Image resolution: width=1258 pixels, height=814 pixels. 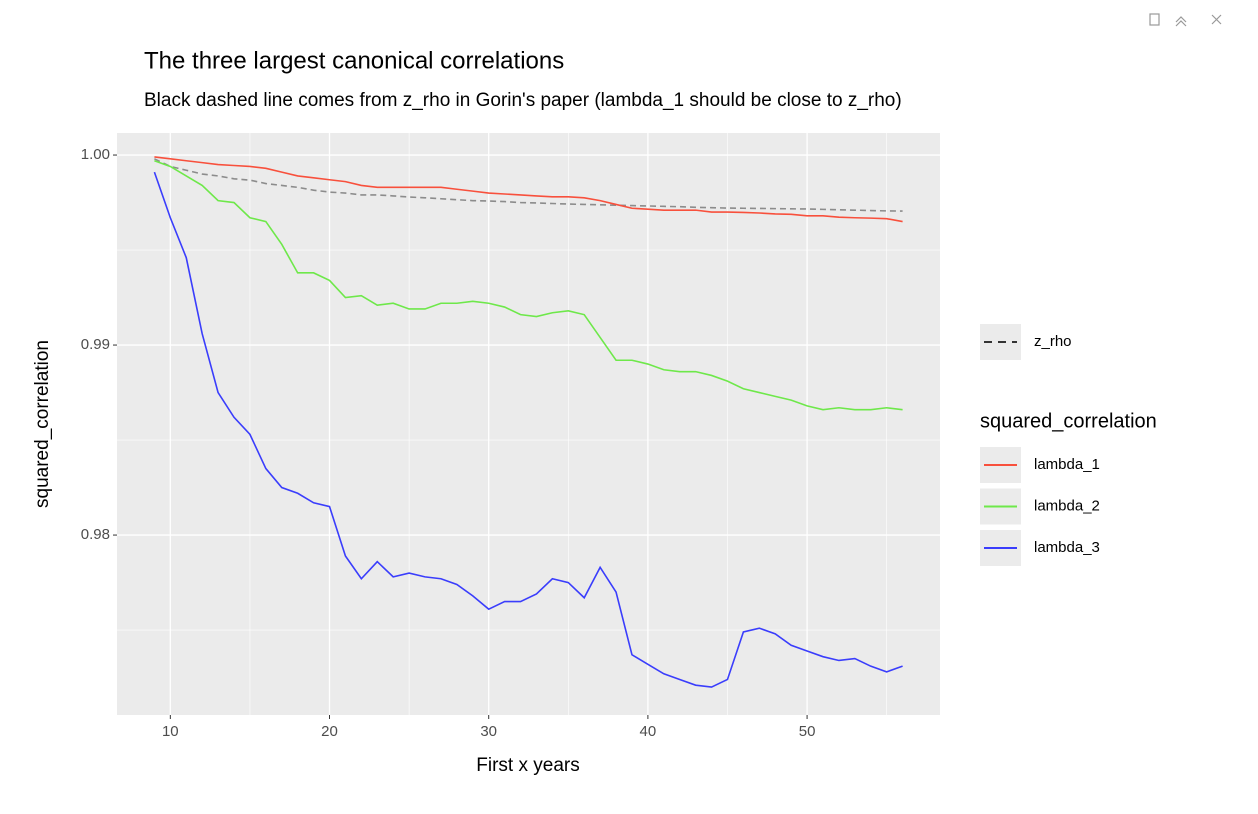 I want to click on y-tick-label: 0.99, so click(x=95, y=344).